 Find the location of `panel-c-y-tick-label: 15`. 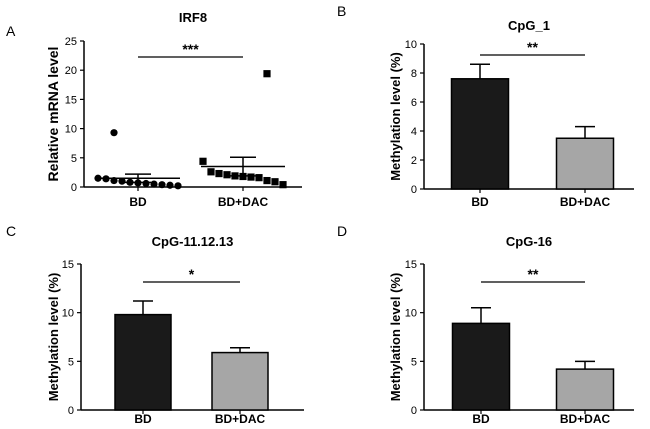

panel-c-y-tick-label: 15 is located at coordinates (68, 265).